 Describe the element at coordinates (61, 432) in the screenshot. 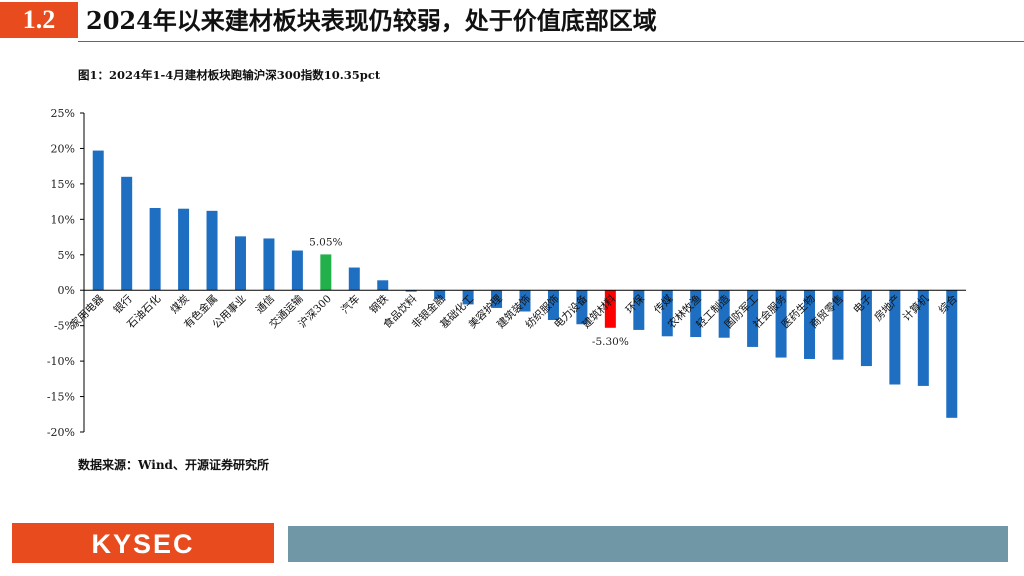

I see `y-tick-label: -20%` at that location.